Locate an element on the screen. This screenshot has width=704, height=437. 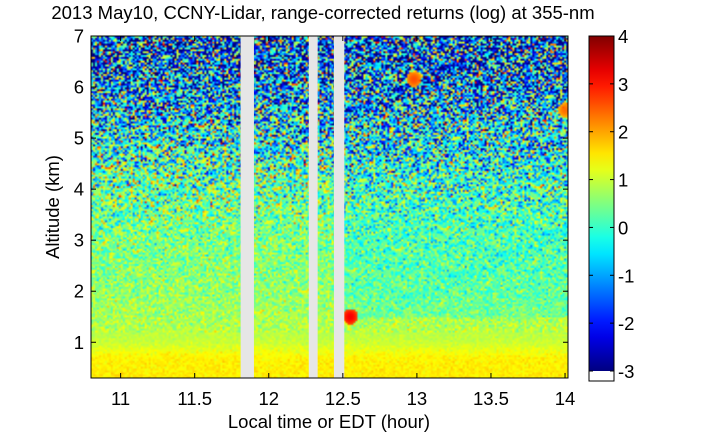
colorbar-tick-label: 3 is located at coordinates (623, 84).